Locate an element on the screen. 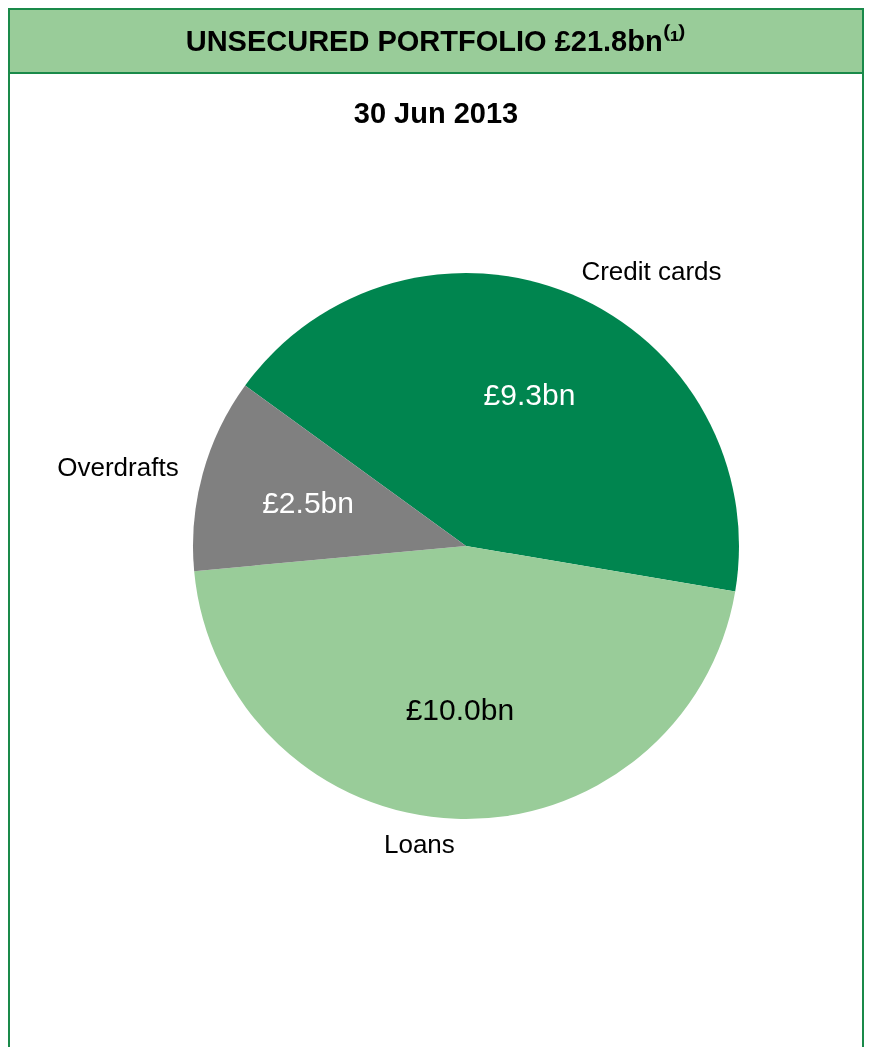  slice-label: Credit cards is located at coordinates (651, 271).